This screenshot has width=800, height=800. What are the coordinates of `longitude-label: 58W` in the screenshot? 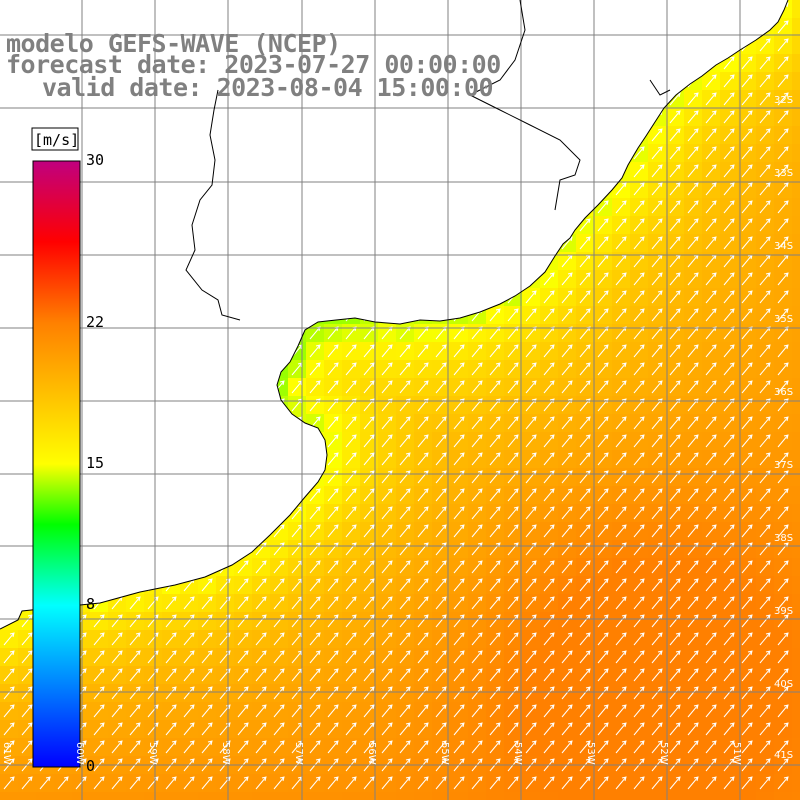 It's located at (225, 753).